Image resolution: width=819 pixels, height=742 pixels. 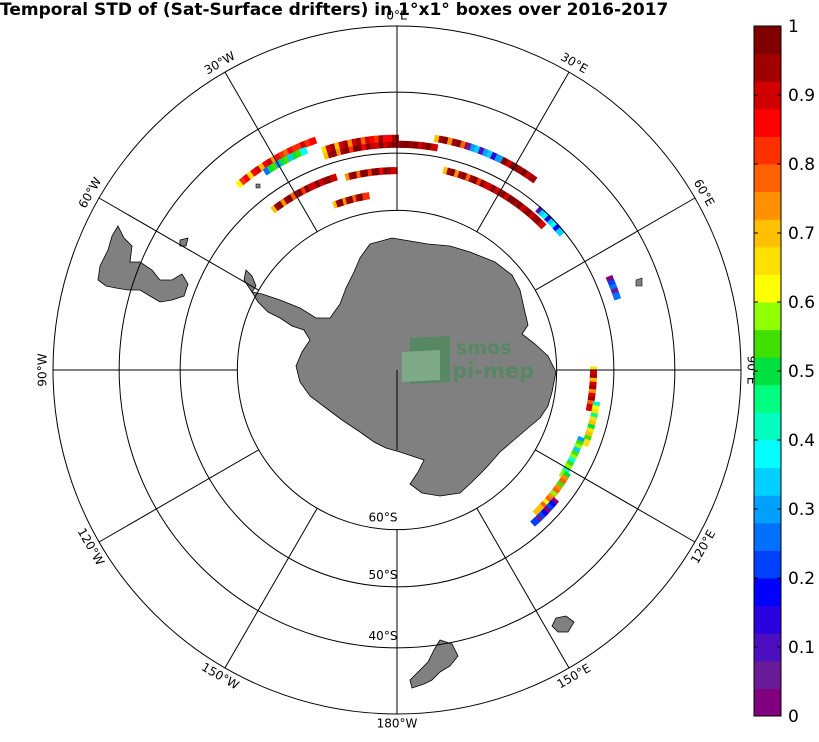 What do you see at coordinates (801, 579) in the screenshot?
I see `colorbar-tick-label: 0.2` at bounding box center [801, 579].